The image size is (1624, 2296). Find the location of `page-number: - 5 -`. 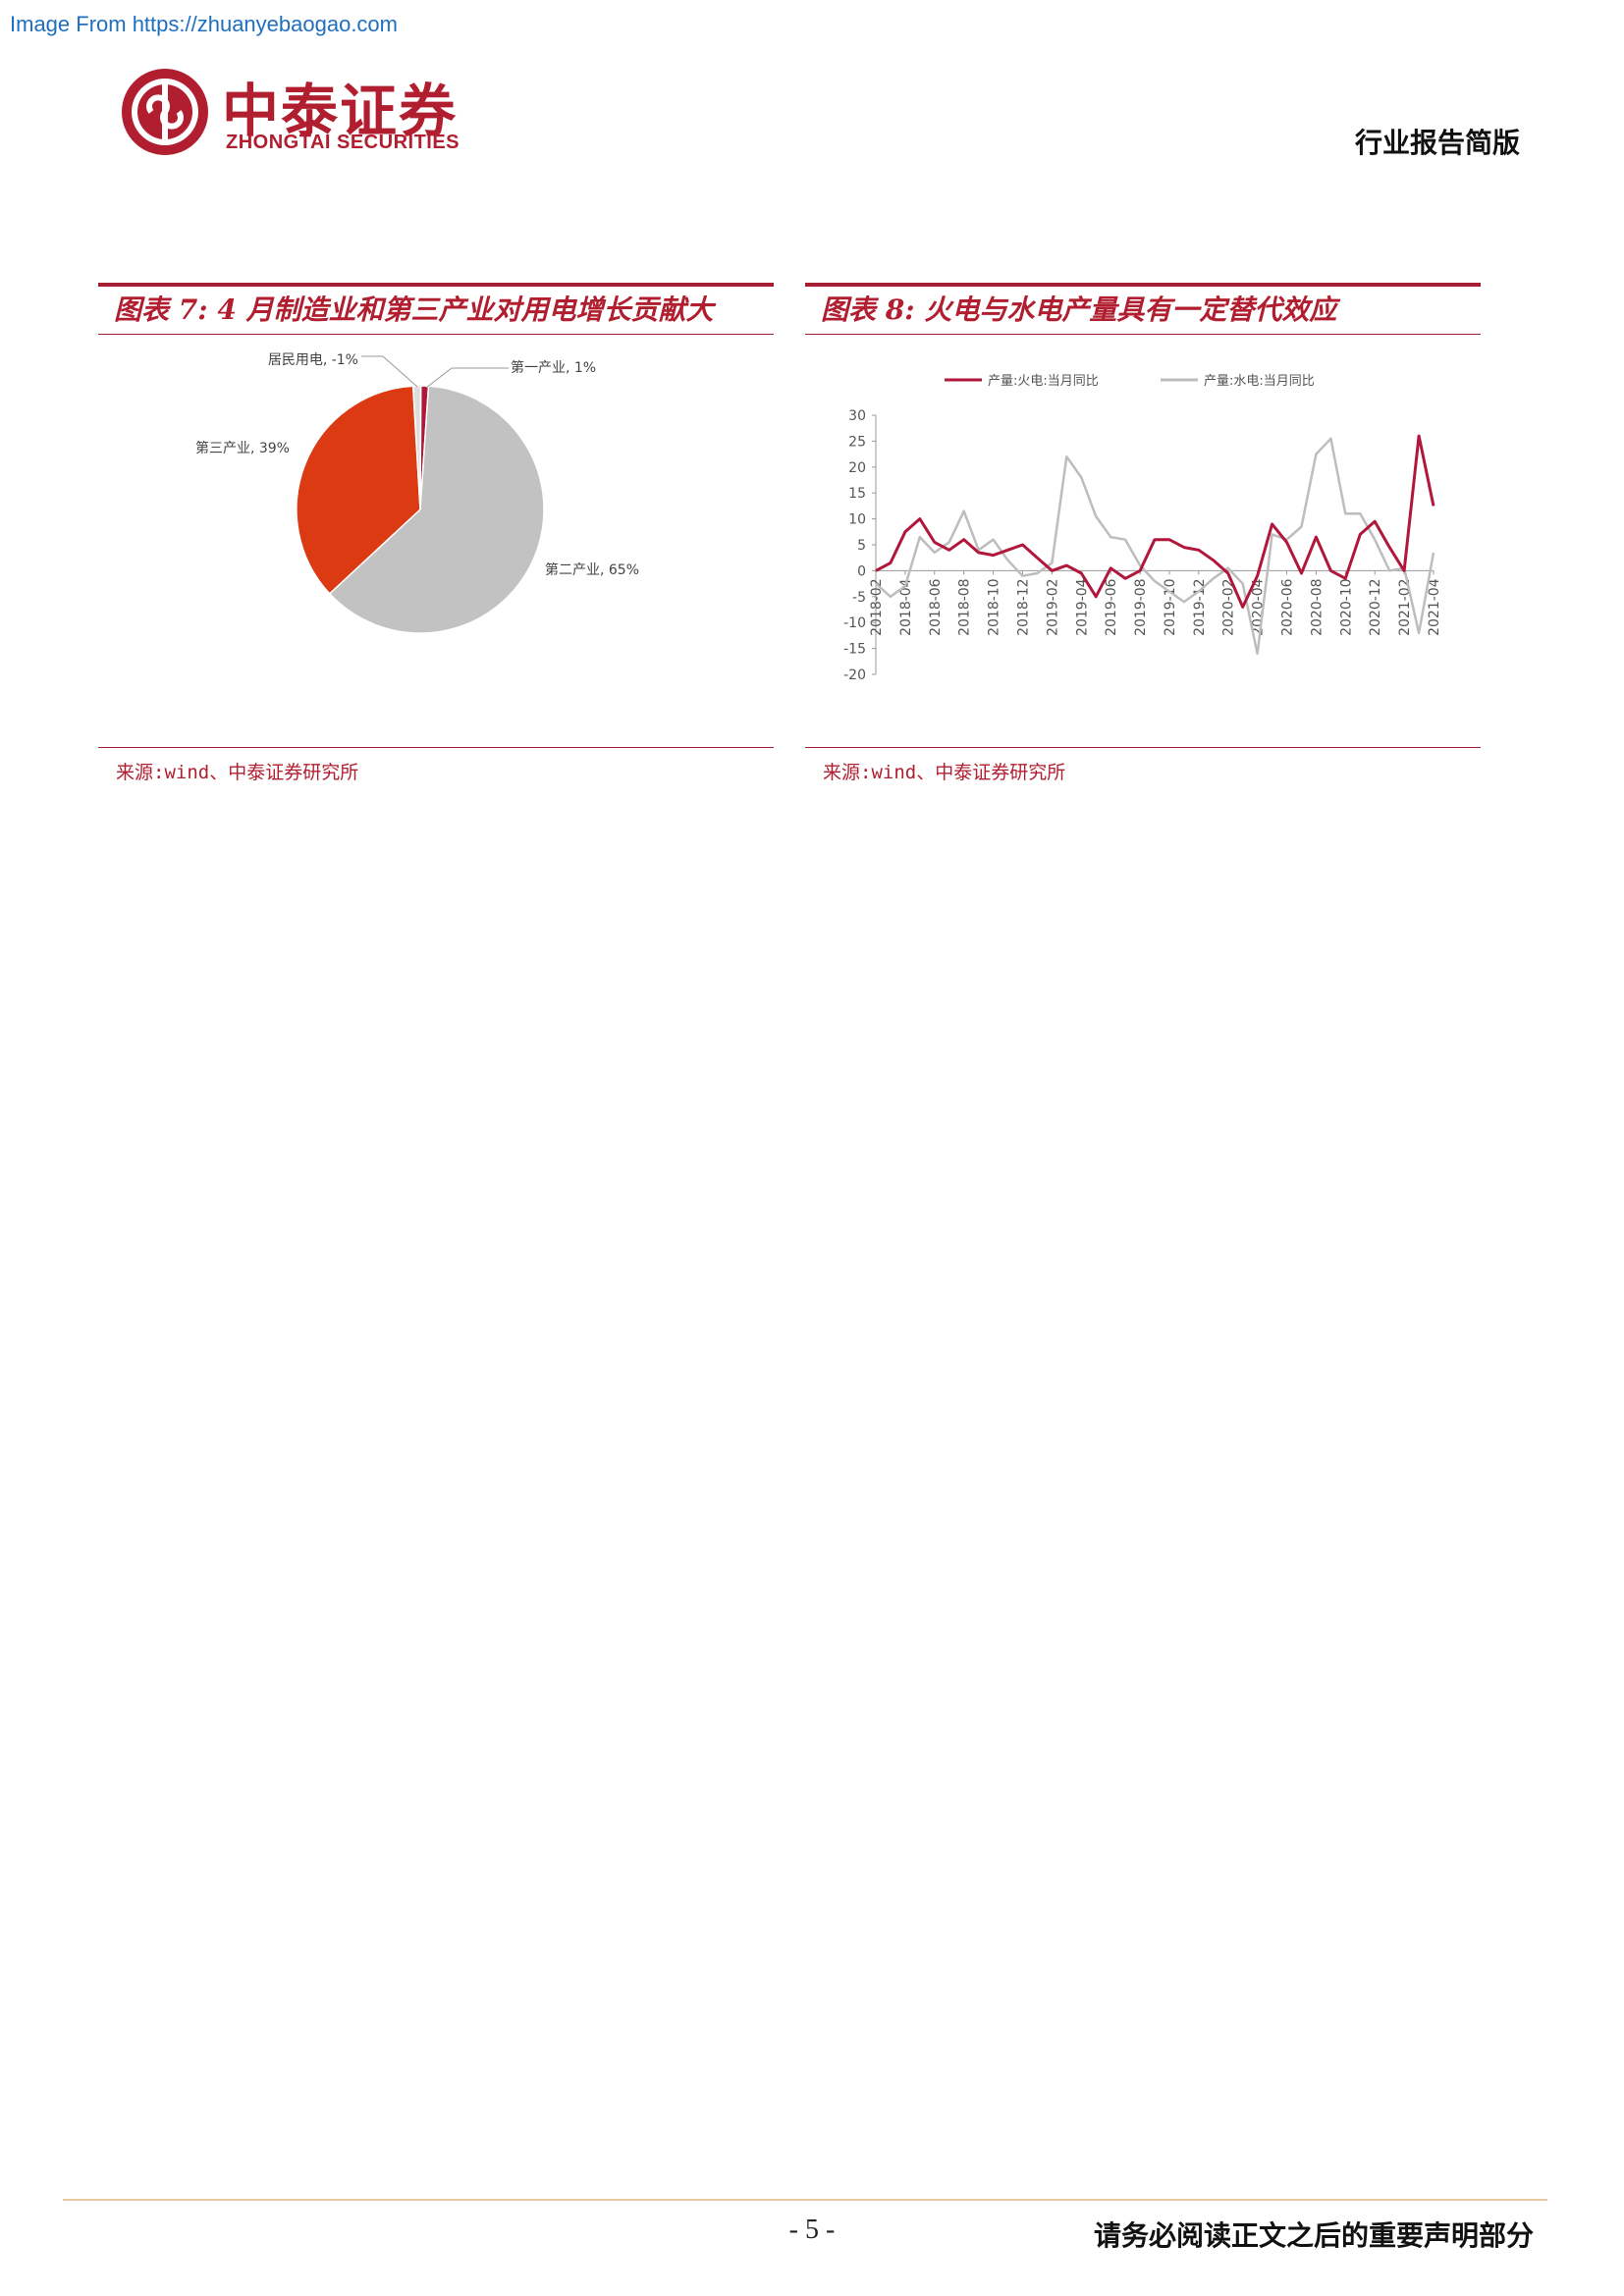

page-number: - 5 - is located at coordinates (812, 2230).